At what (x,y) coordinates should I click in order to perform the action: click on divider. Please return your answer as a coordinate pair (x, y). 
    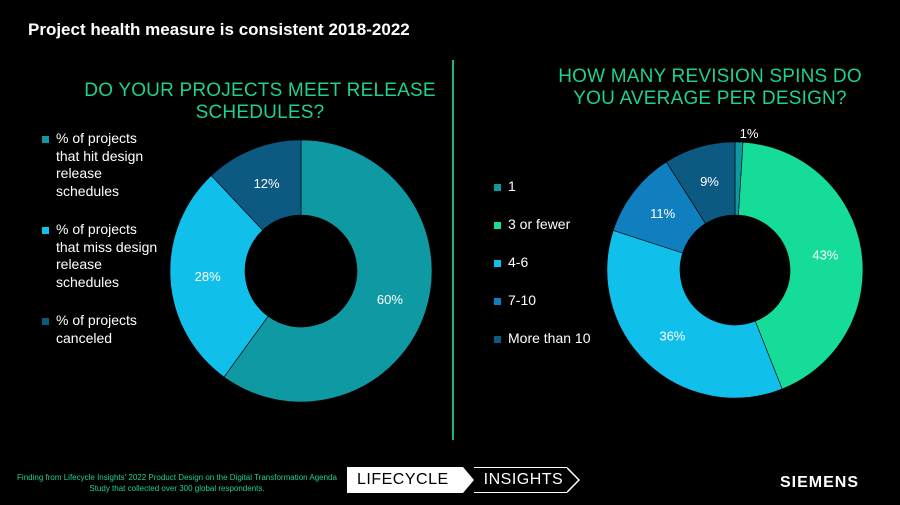
    Looking at the image, I should click on (453, 250).